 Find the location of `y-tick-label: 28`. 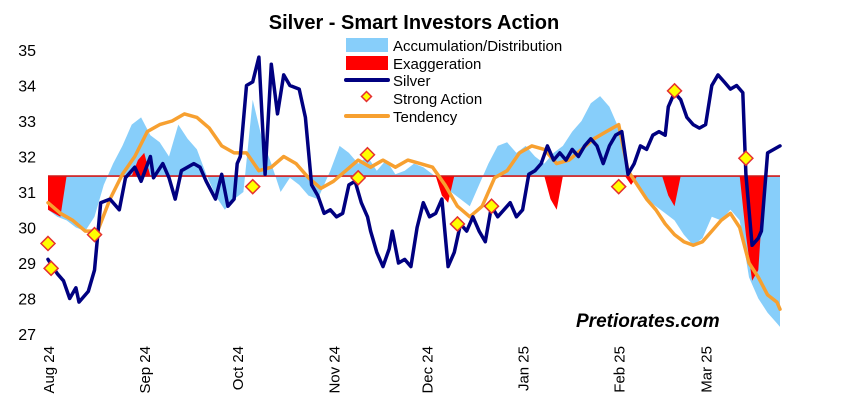

y-tick-label: 28 is located at coordinates (27, 300).